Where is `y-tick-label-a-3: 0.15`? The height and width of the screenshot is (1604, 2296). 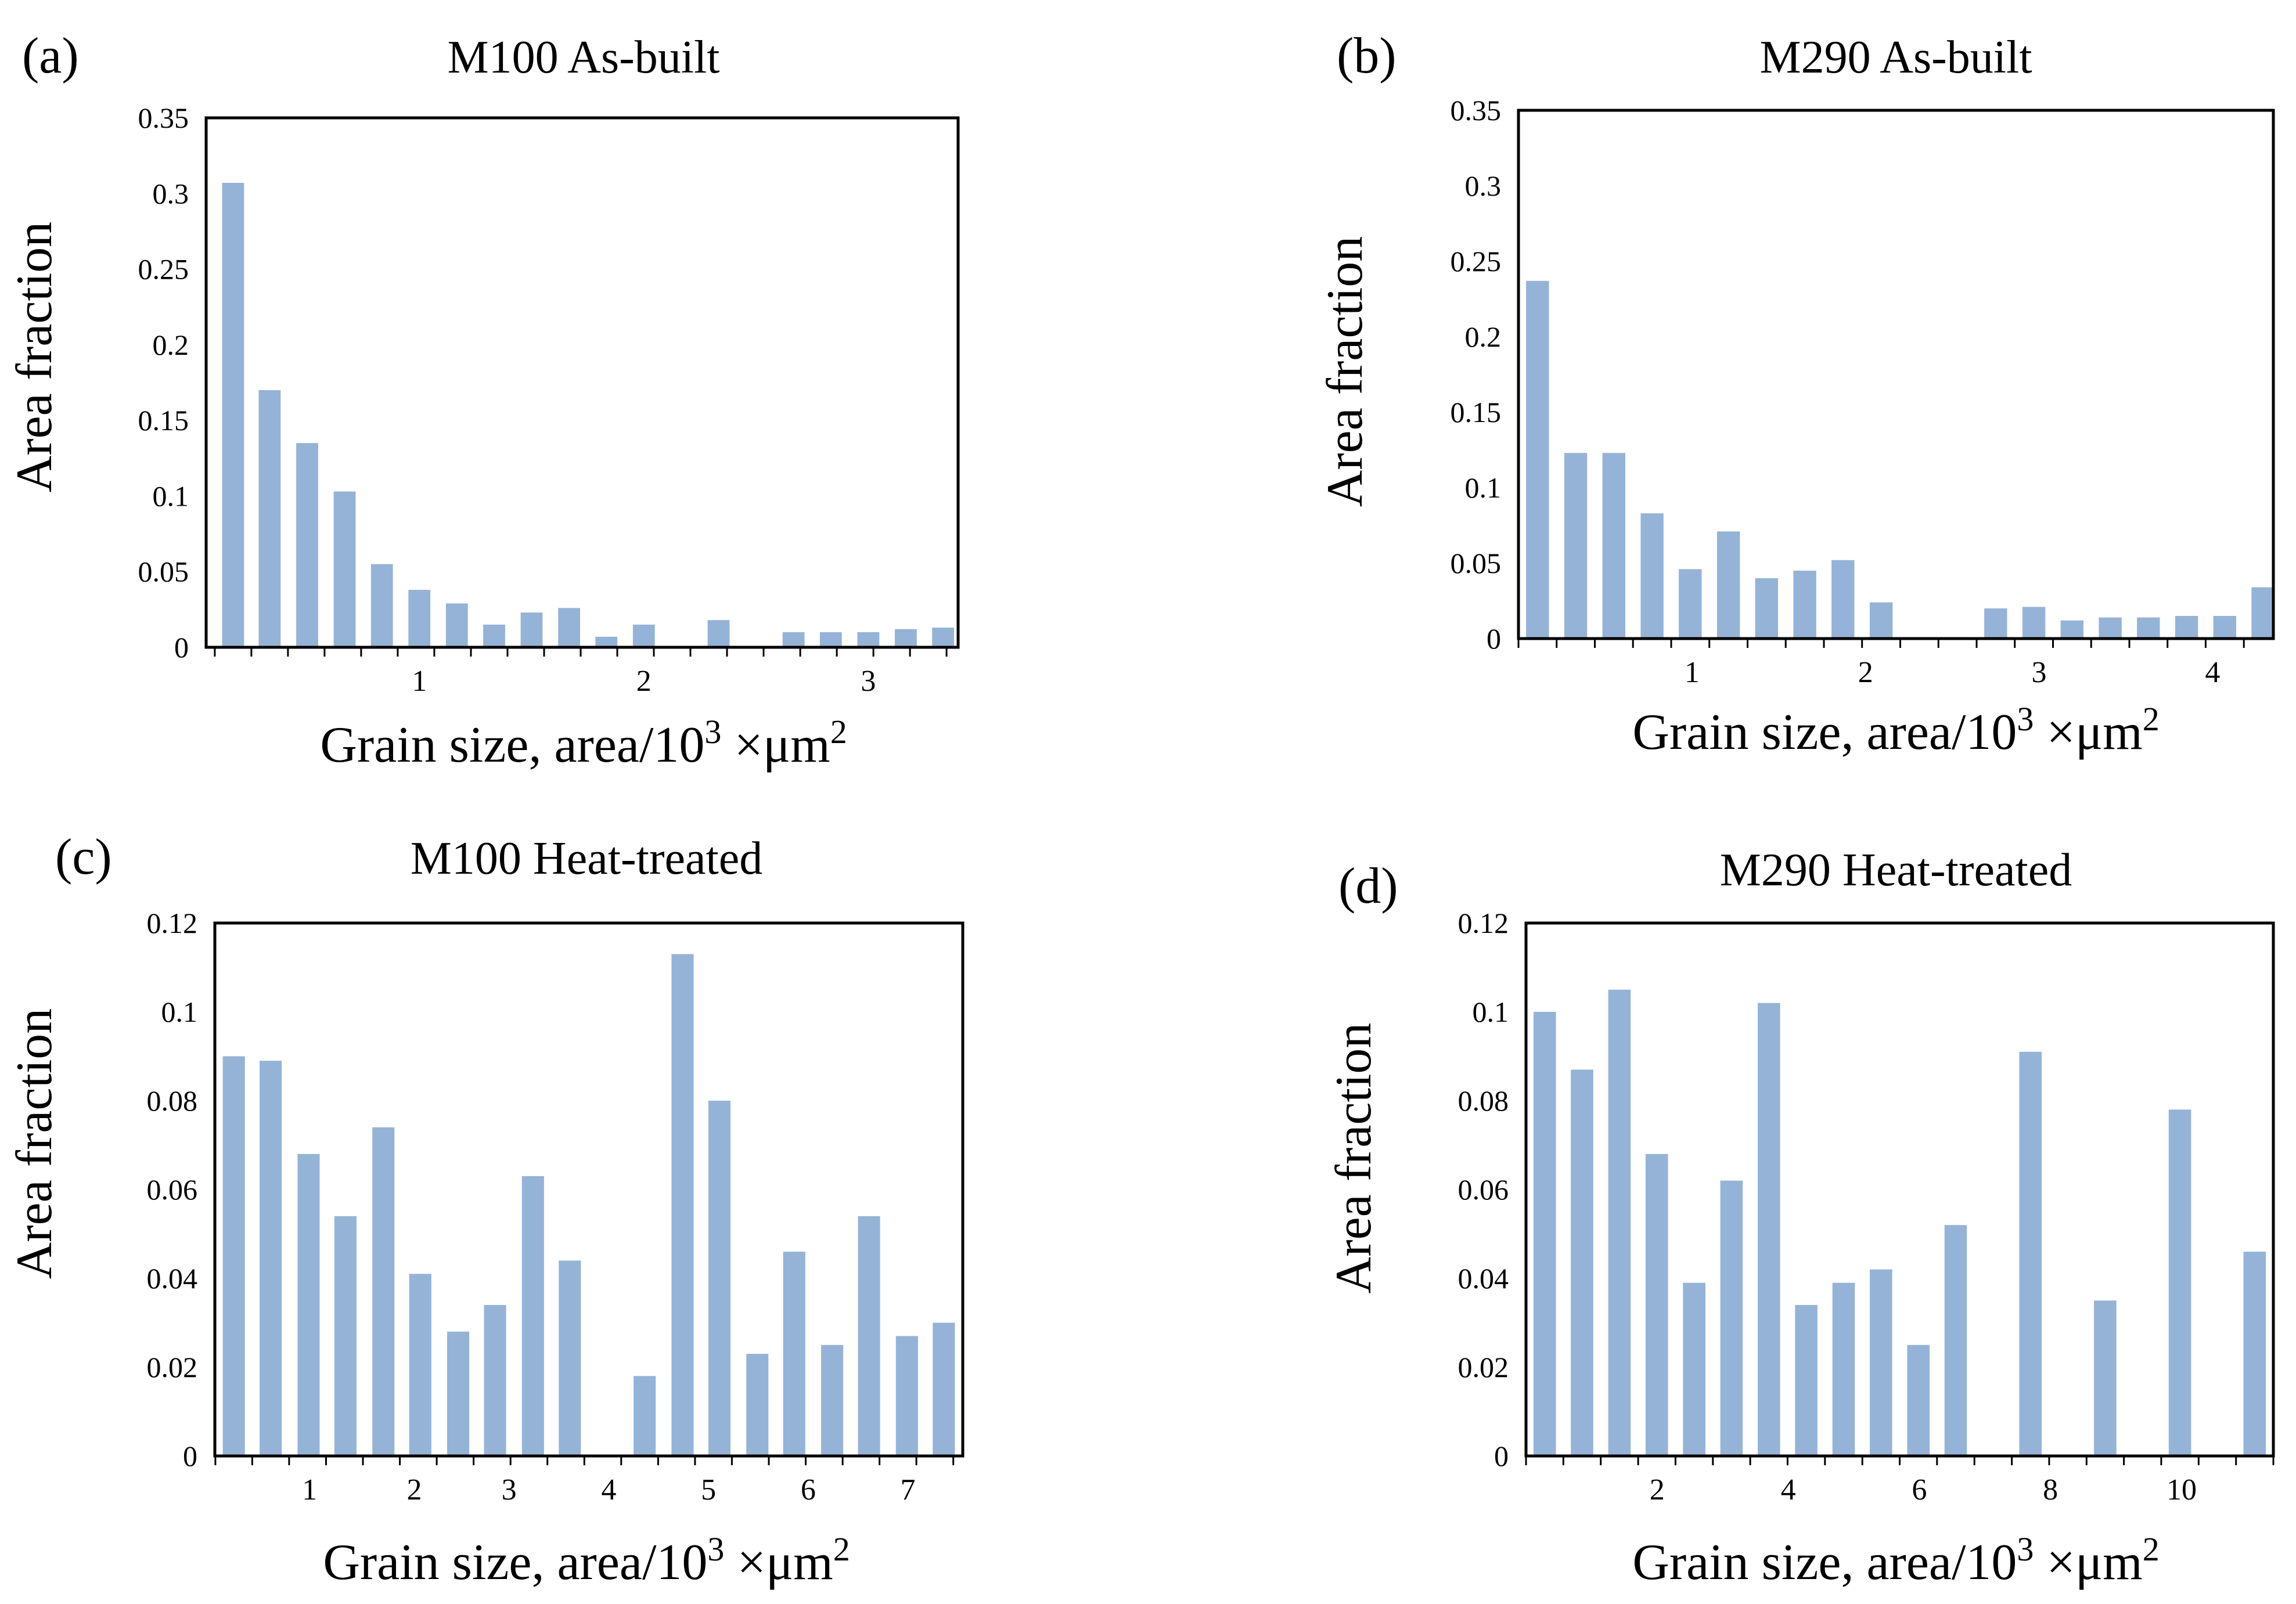
y-tick-label-a-3: 0.15 is located at coordinates (163, 420).